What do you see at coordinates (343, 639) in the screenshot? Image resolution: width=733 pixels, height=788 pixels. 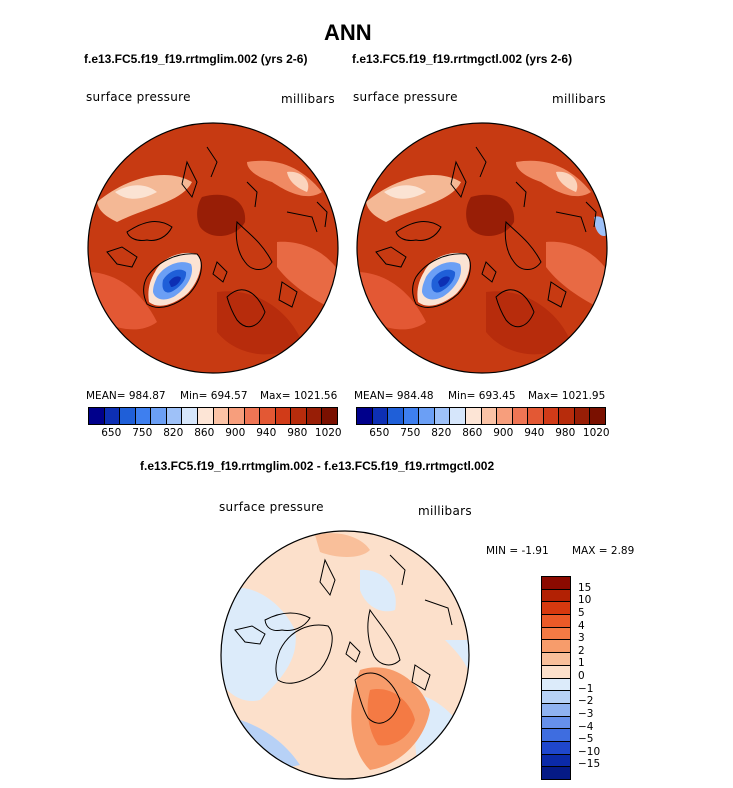 I see `diff-coastlines` at bounding box center [343, 639].